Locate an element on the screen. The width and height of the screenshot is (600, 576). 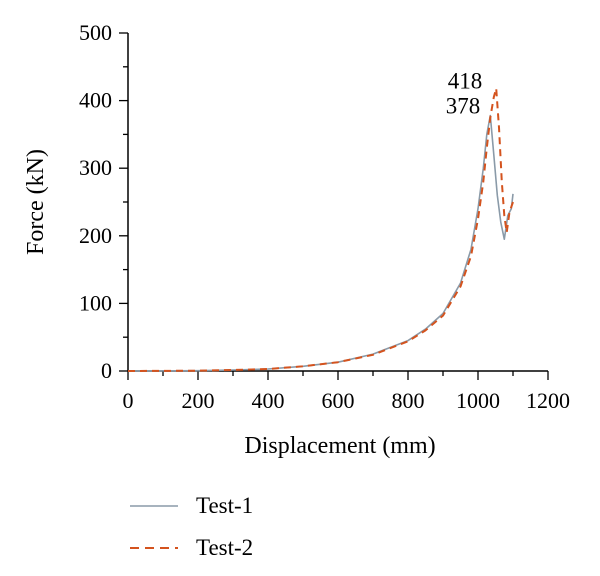
x-tick-label: 0 is located at coordinates (128, 400).